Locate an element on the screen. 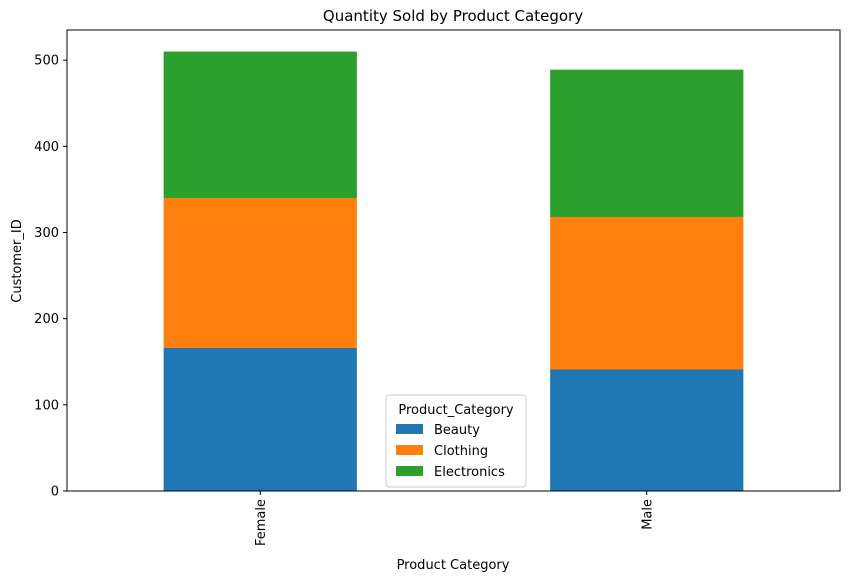 Image resolution: width=850 pixels, height=585 pixels. y-axis: 0 100 200 300 400 500 is located at coordinates (50, 277).